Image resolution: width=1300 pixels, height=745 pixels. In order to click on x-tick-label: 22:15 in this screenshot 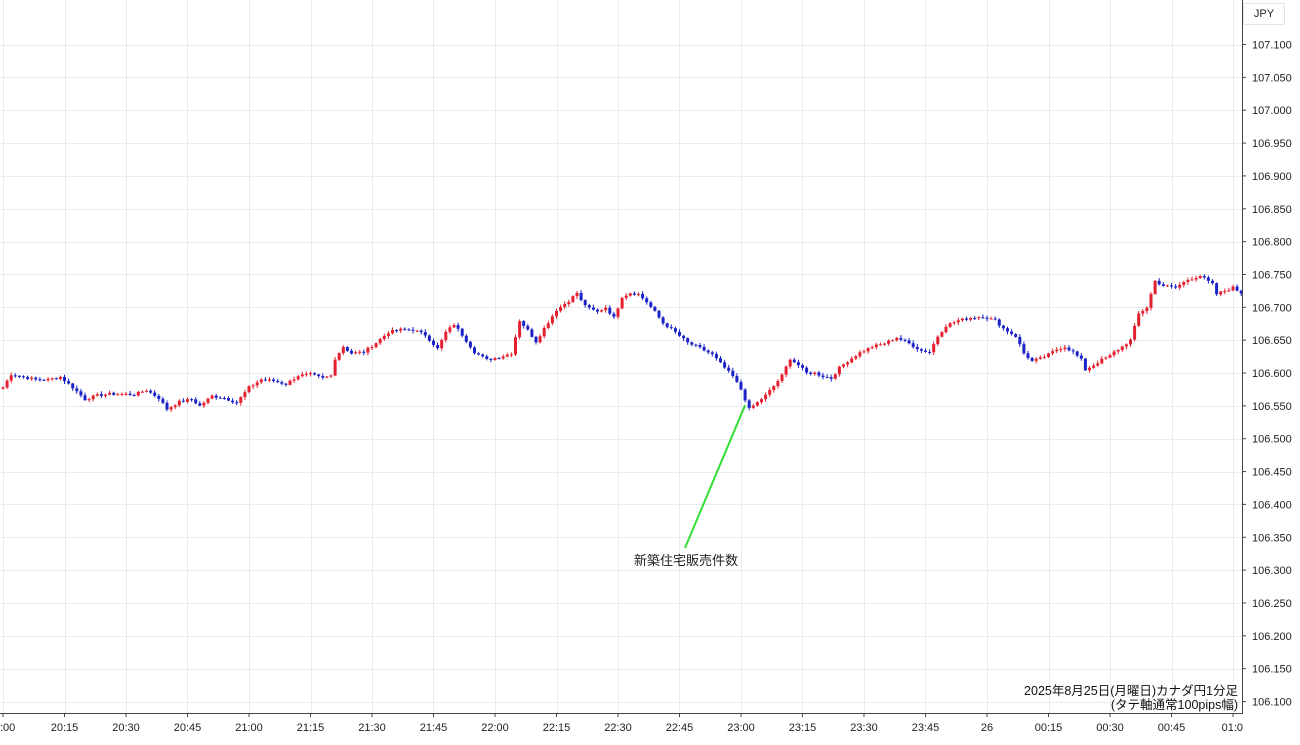, I will do `click(557, 728)`.